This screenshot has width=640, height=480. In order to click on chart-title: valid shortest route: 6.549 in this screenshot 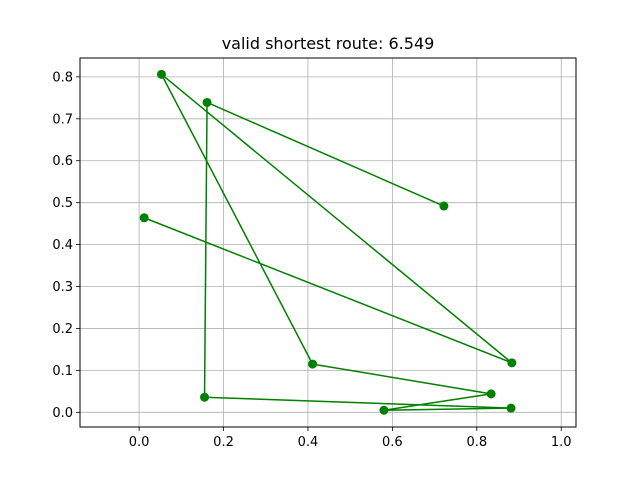, I will do `click(328, 43)`.